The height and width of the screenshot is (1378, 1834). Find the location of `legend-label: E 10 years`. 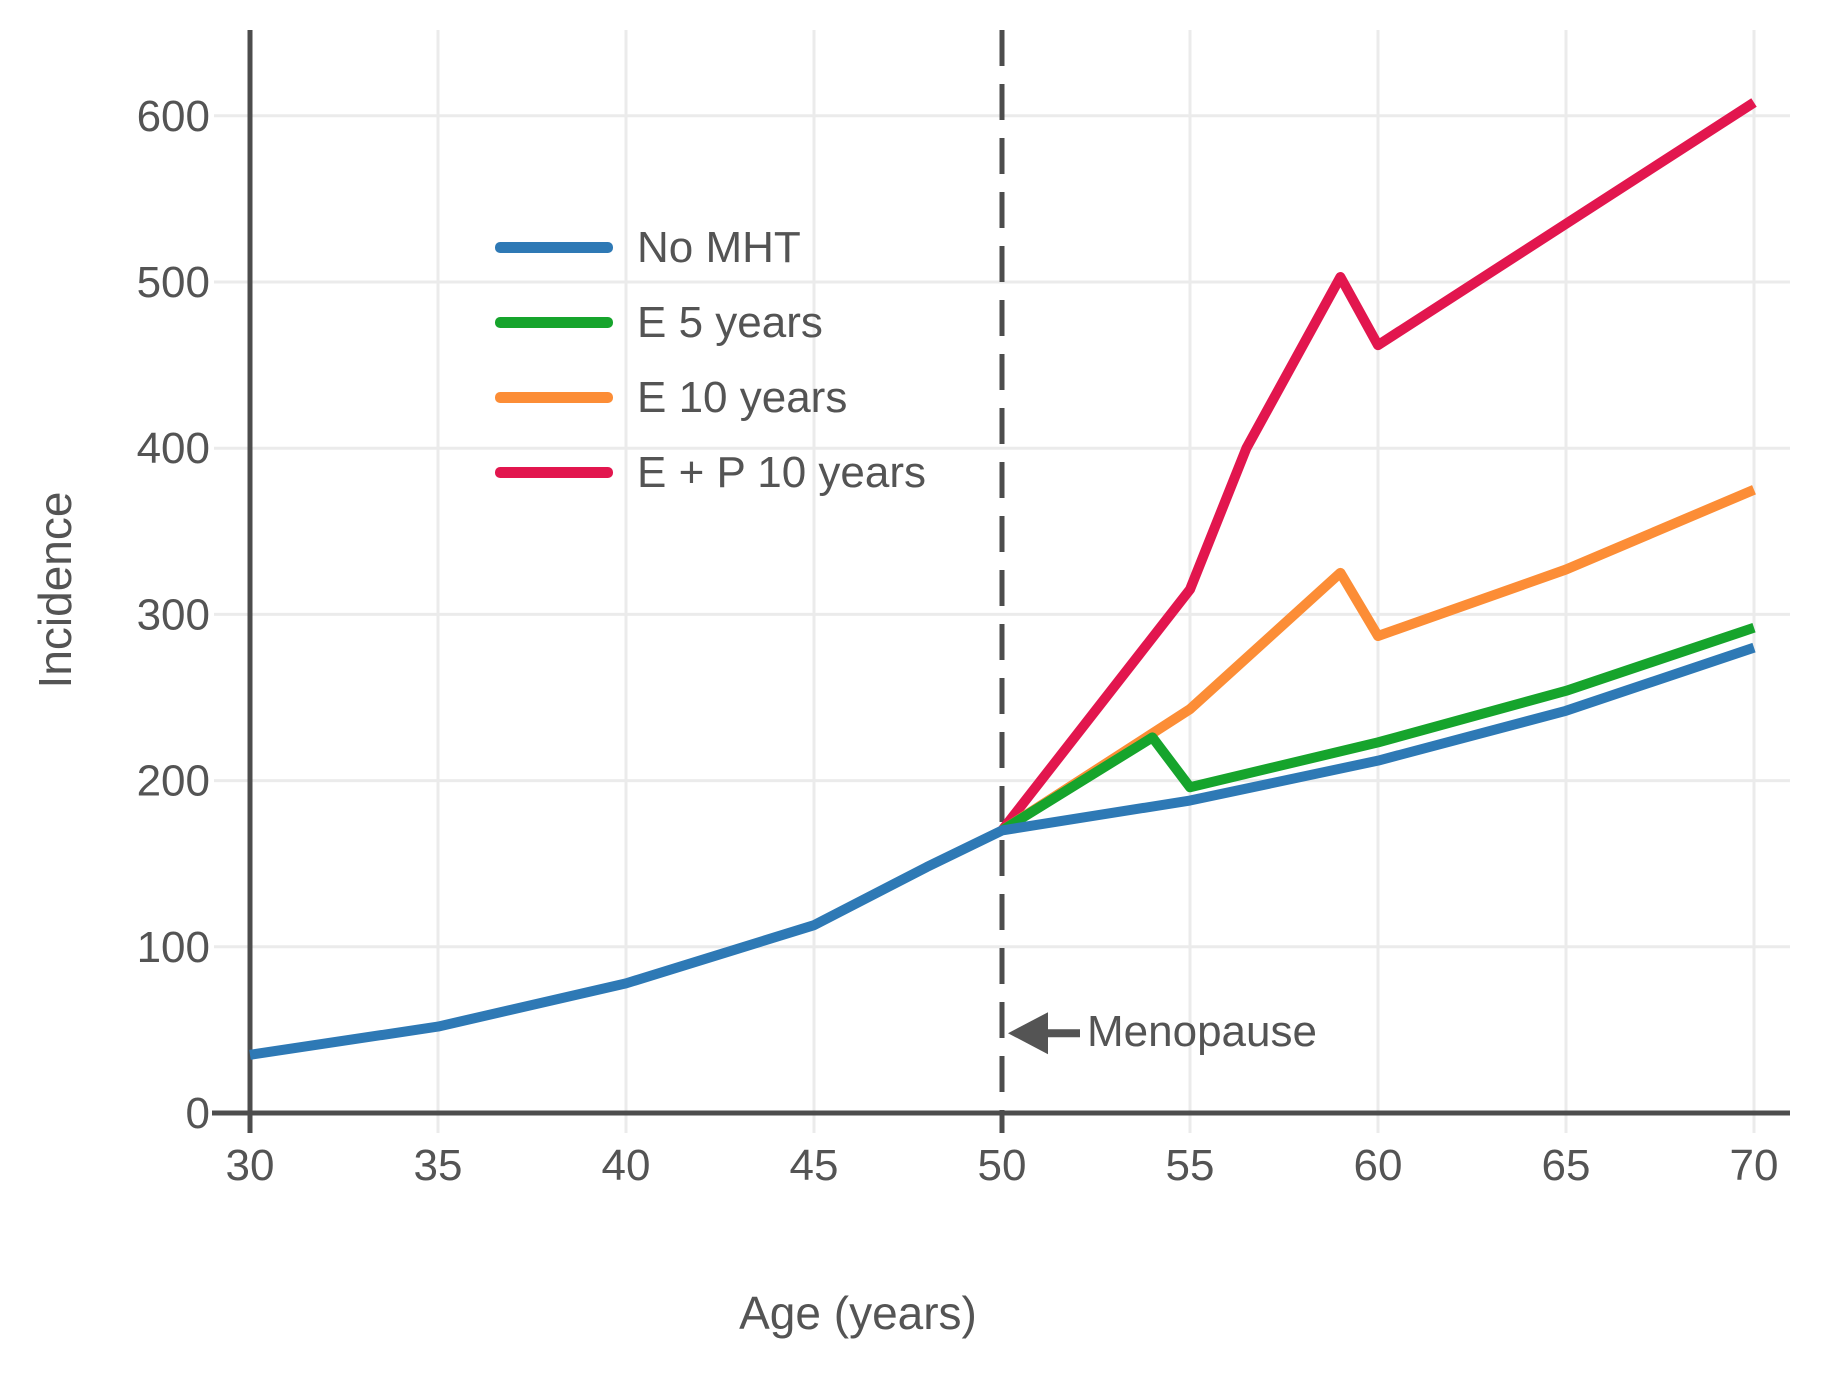

legend-label: E 10 years is located at coordinates (742, 397).